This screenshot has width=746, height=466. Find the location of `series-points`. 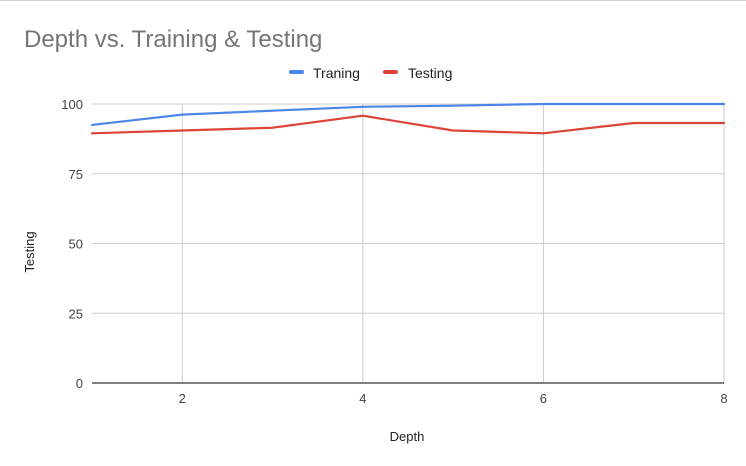

series-points is located at coordinates (408, 118).